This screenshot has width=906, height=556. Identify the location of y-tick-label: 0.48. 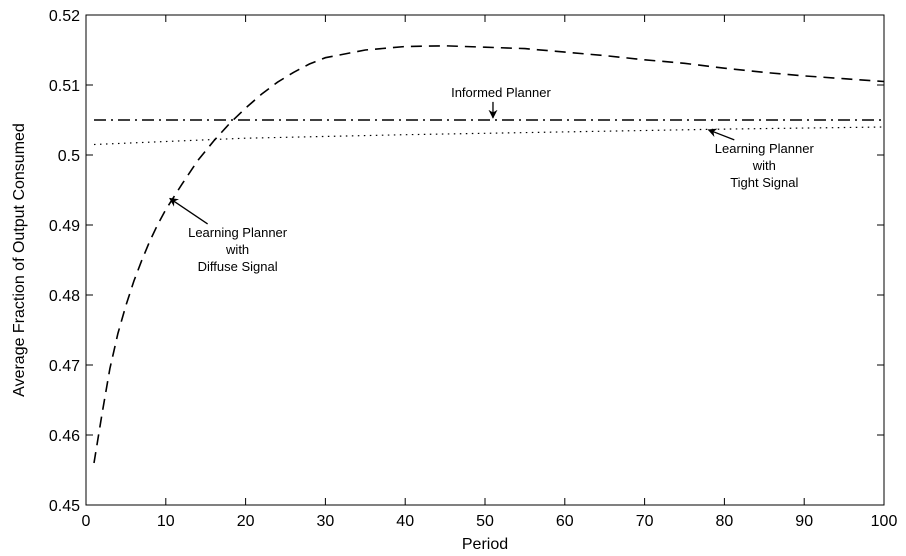
(64, 296).